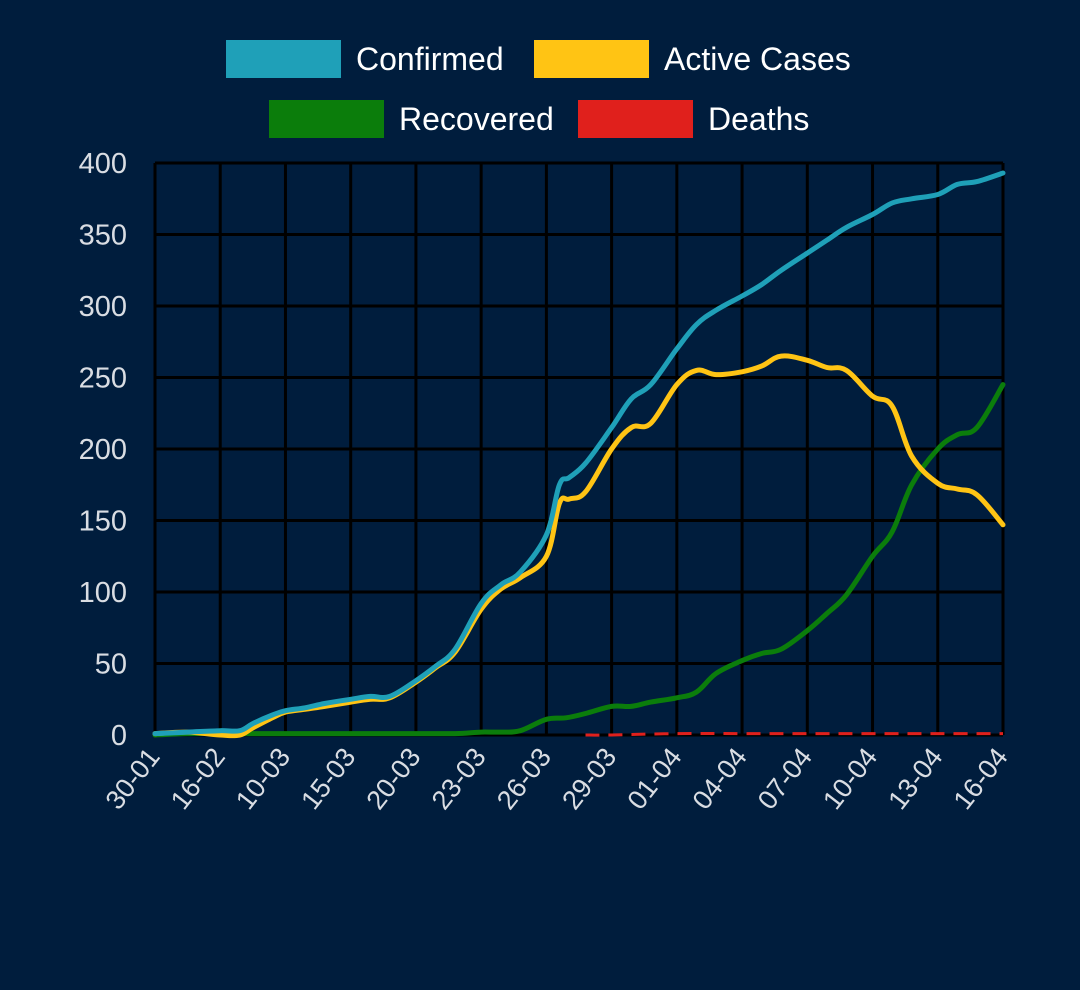 The image size is (1080, 990). Describe the element at coordinates (538, 89) in the screenshot. I see `legend: Confirmed Active Cases Recovered Deaths` at that location.